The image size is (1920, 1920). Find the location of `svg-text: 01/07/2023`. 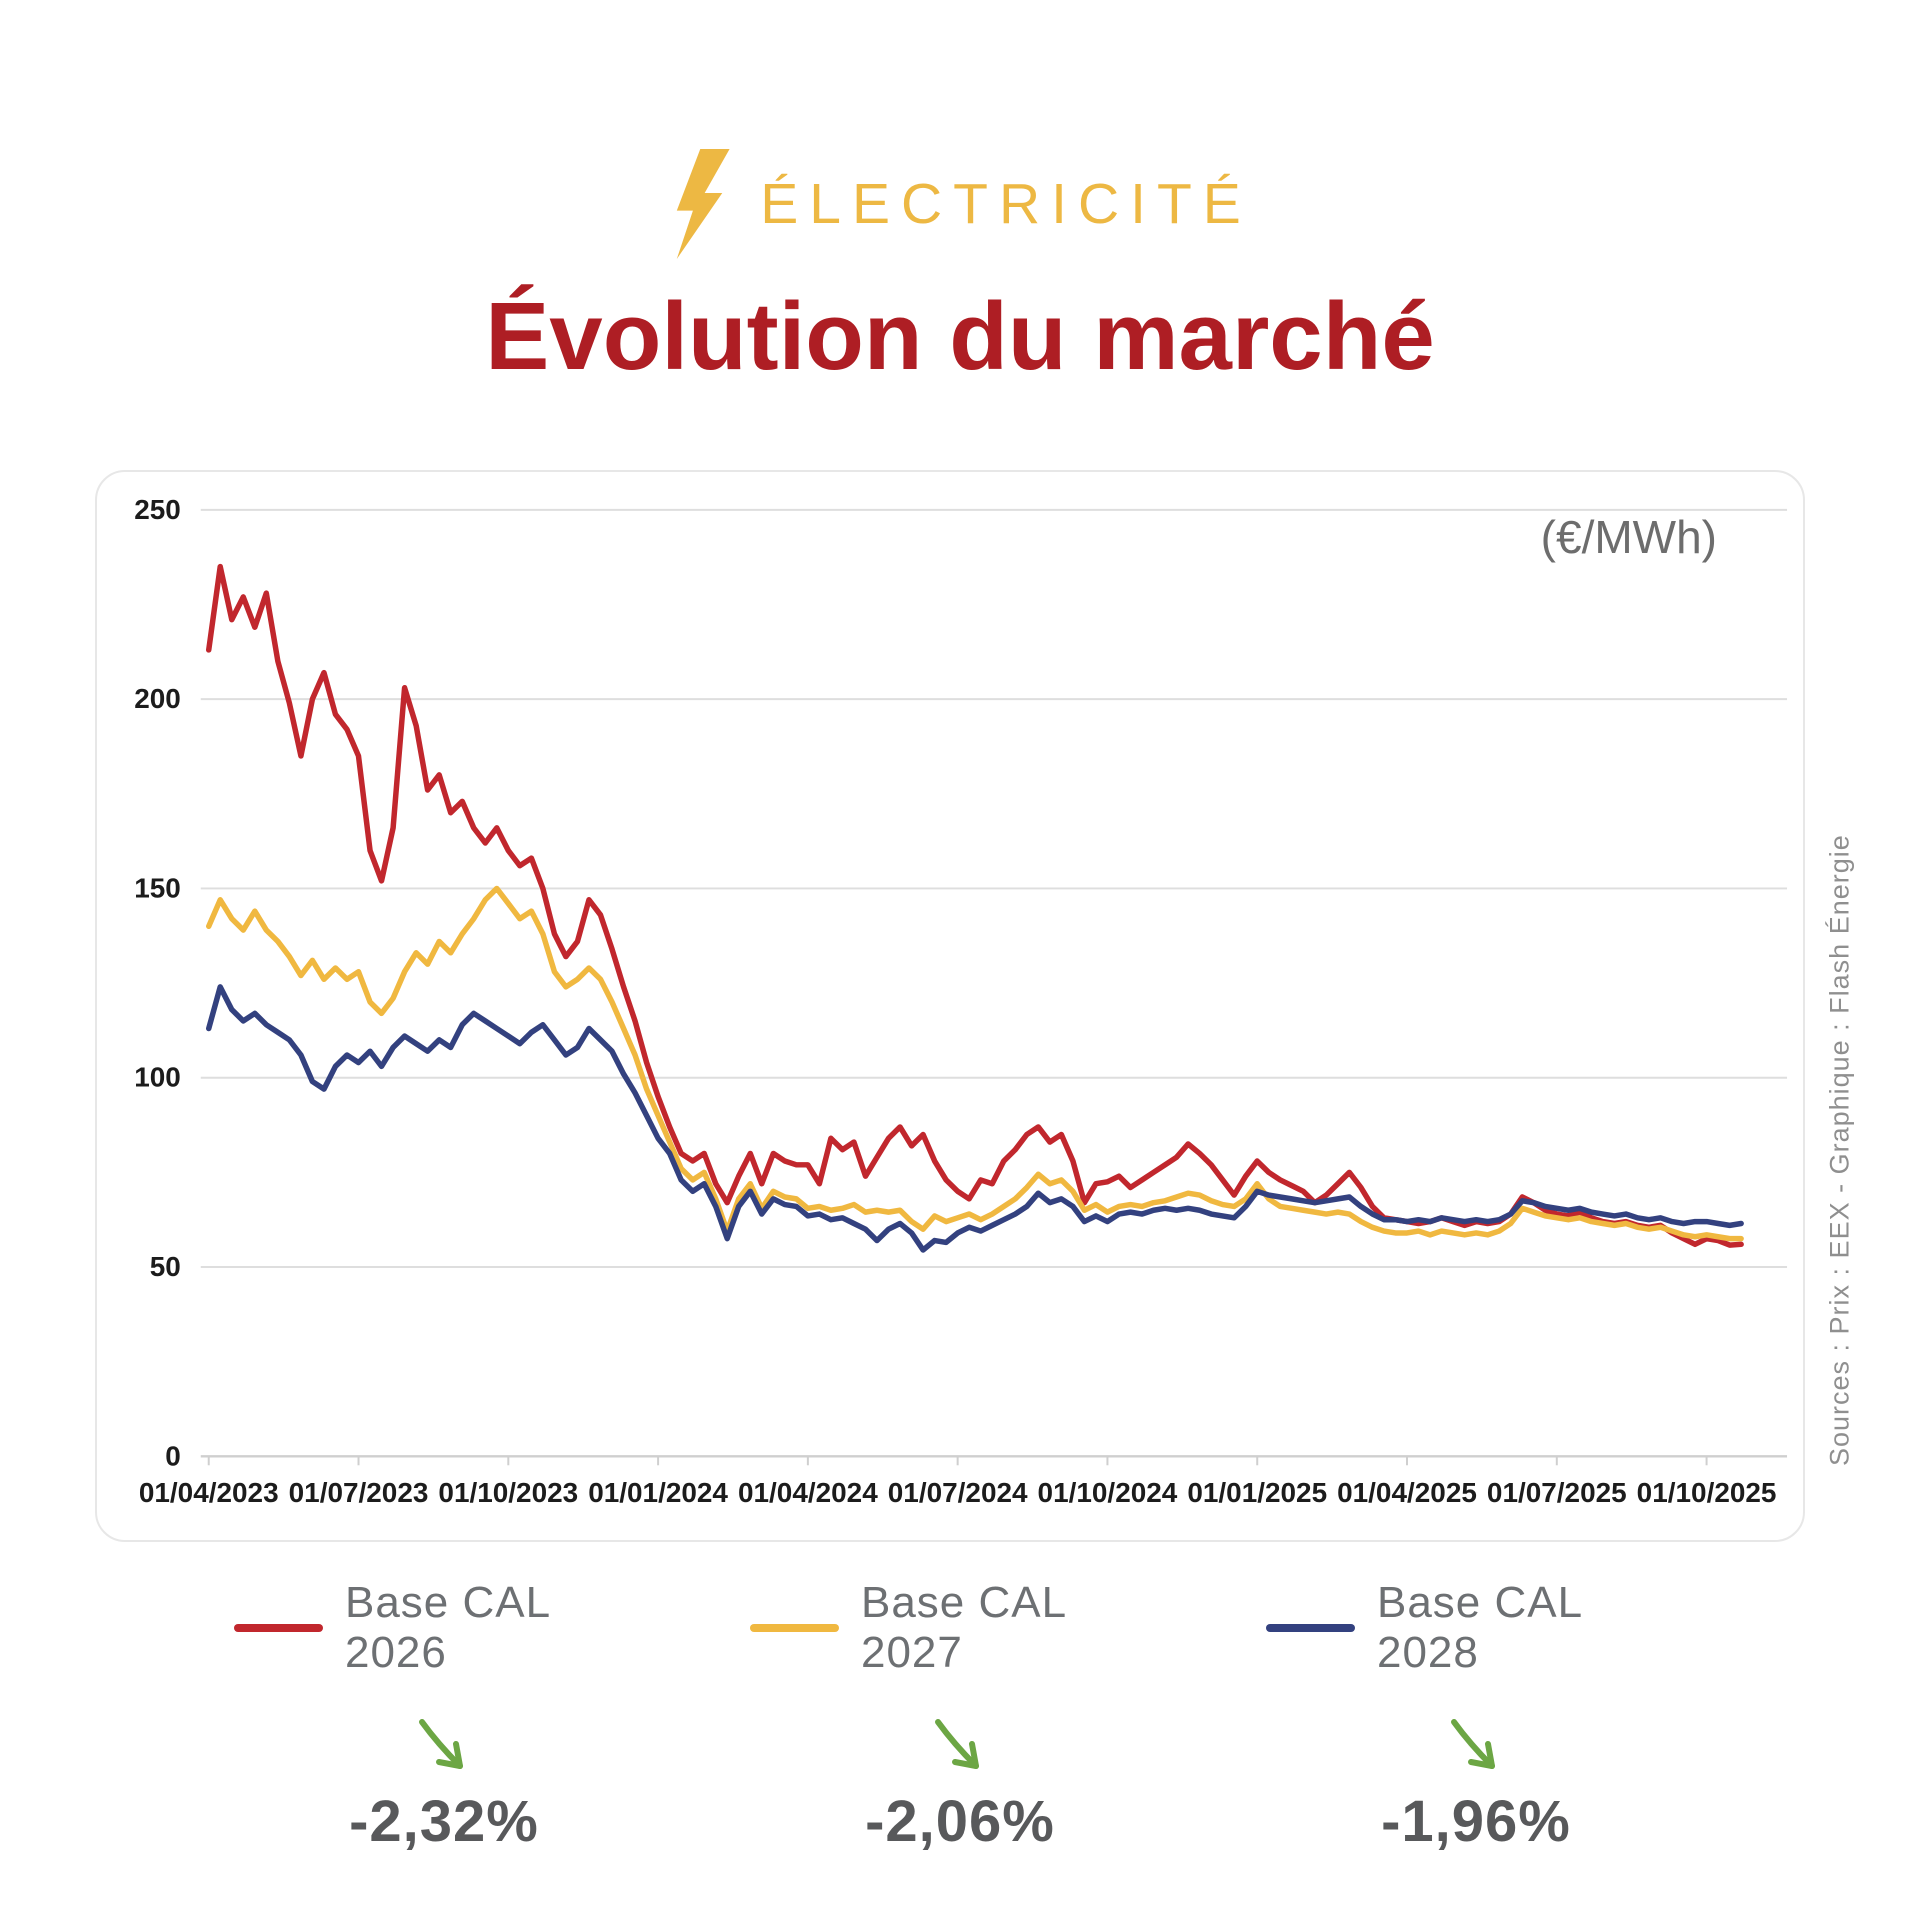

svg-text: 01/07/2023 is located at coordinates (359, 1492).